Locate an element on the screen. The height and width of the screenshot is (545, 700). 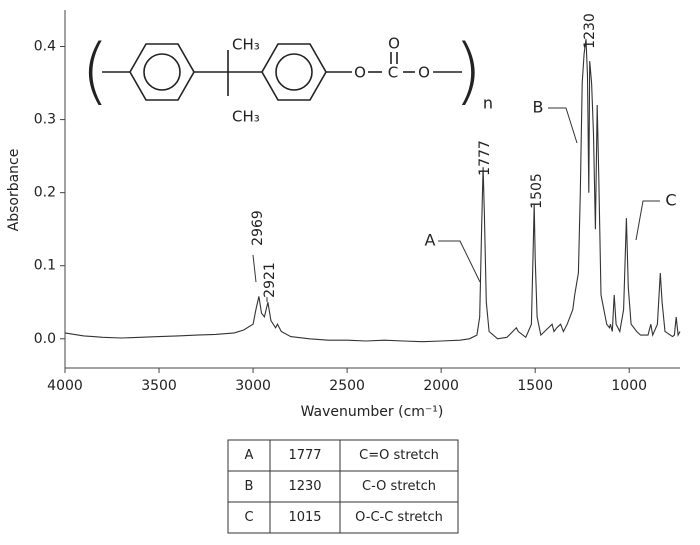
table-cell: 1777 is located at coordinates (304, 455).